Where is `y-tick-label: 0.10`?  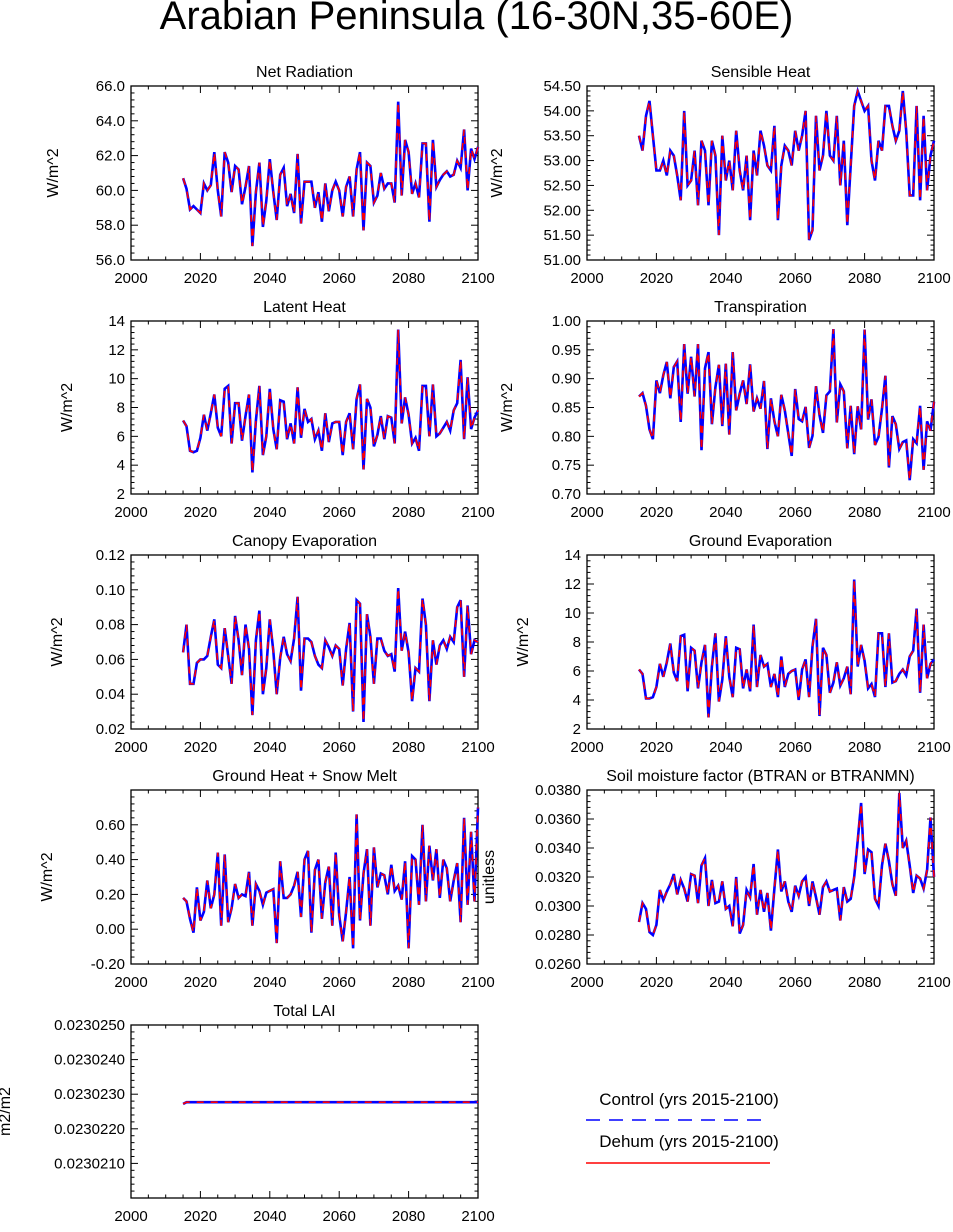
y-tick-label: 0.10 is located at coordinates (110, 590).